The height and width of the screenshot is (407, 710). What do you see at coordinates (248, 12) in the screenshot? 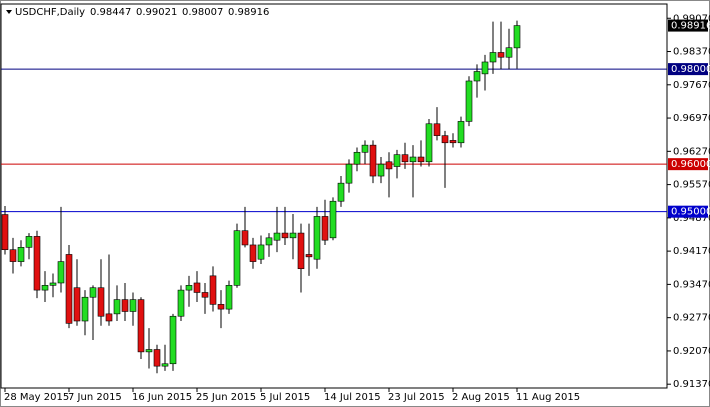
I see `header-value: 0.98916` at bounding box center [248, 12].